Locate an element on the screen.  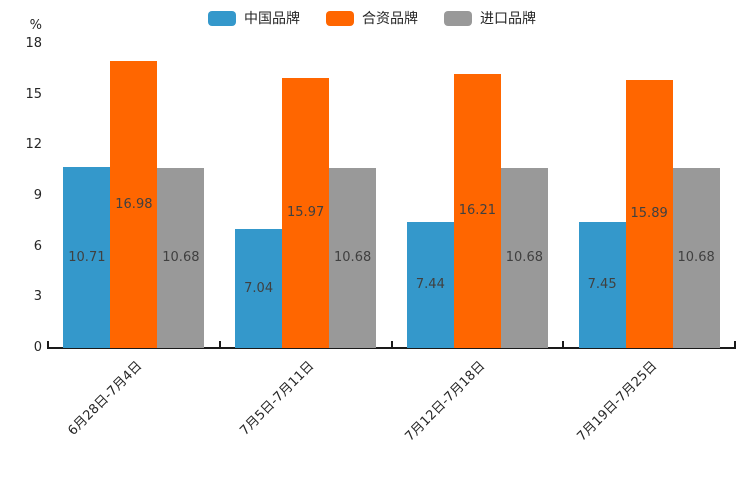
x-tick-label: 6月28日-7月4日 is located at coordinates (105, 398).